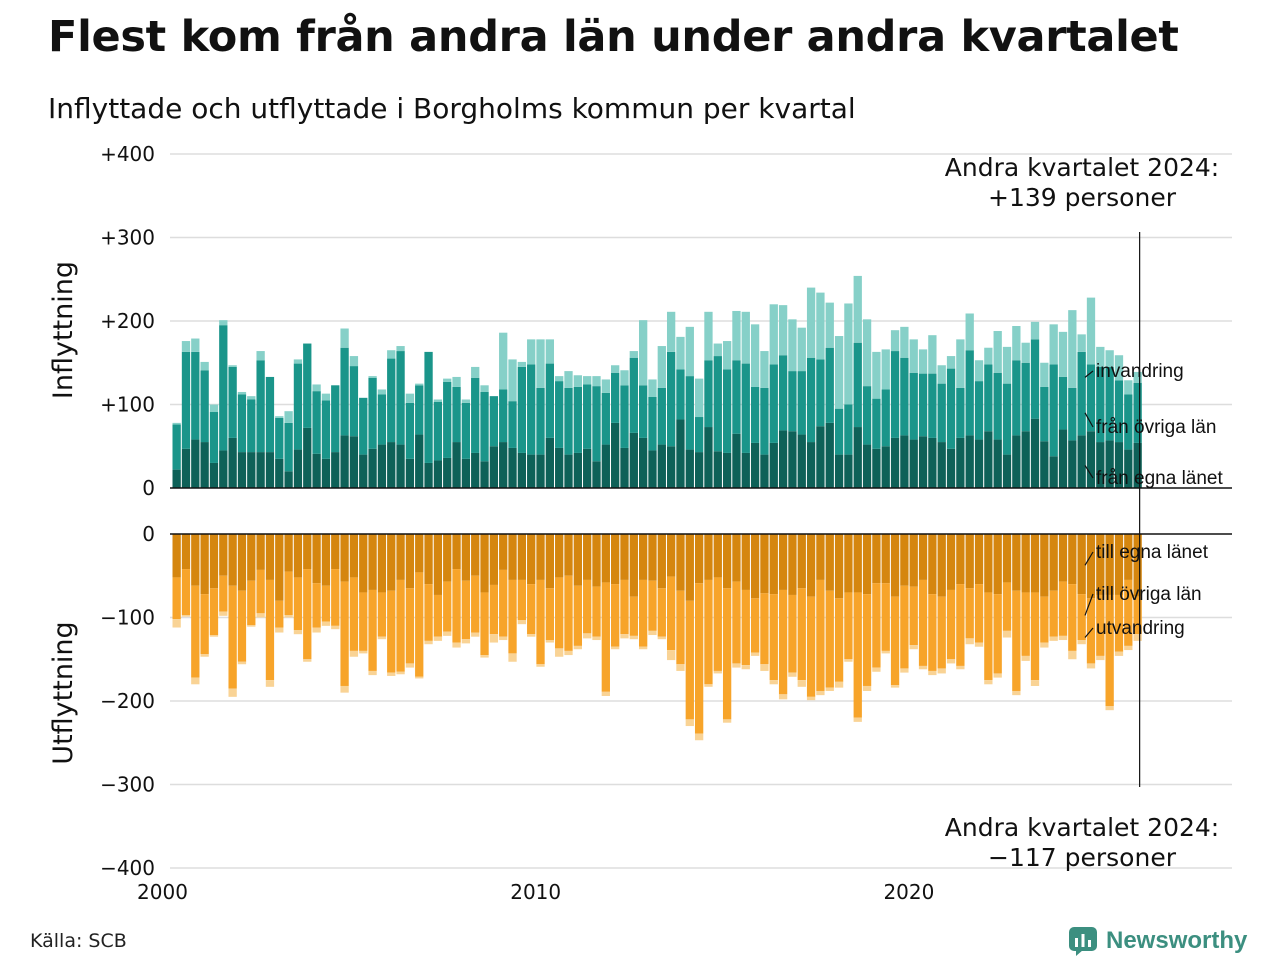  I want to click on y-tick-label-ut-0: 0, so click(148, 534).